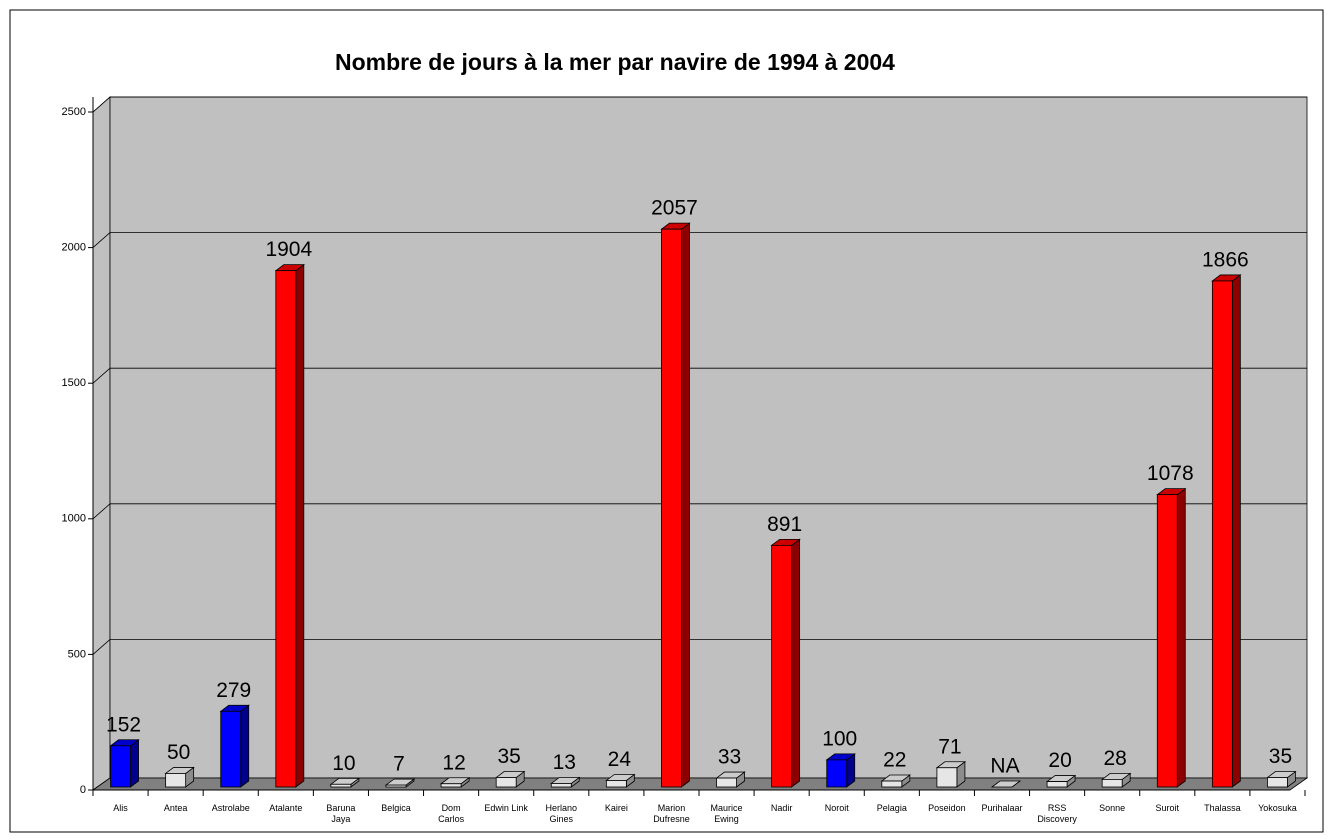  What do you see at coordinates (178, 752) in the screenshot?
I see `data-label: 50` at bounding box center [178, 752].